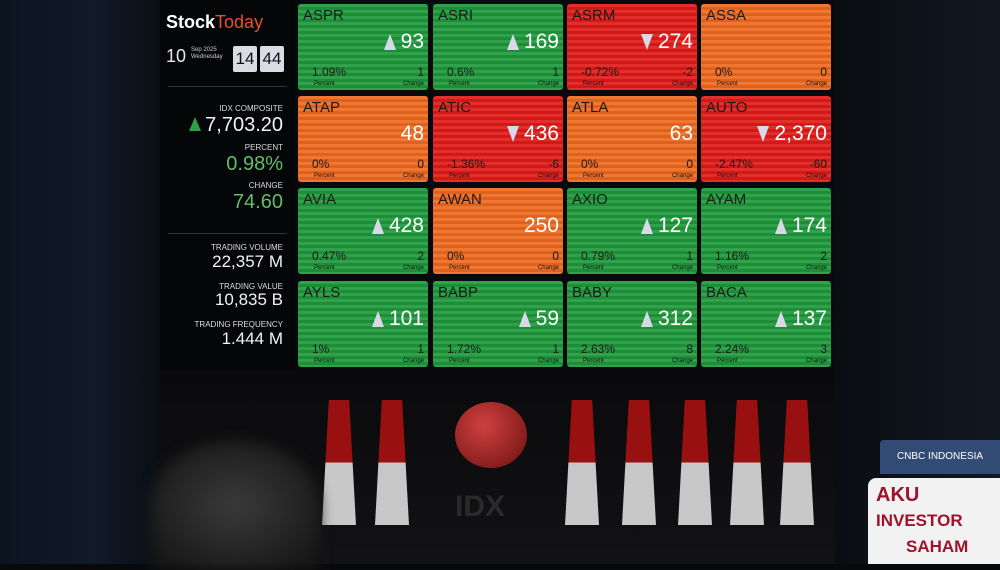 The height and width of the screenshot is (570, 1000). I want to click on ticker: ATLA, so click(590, 107).